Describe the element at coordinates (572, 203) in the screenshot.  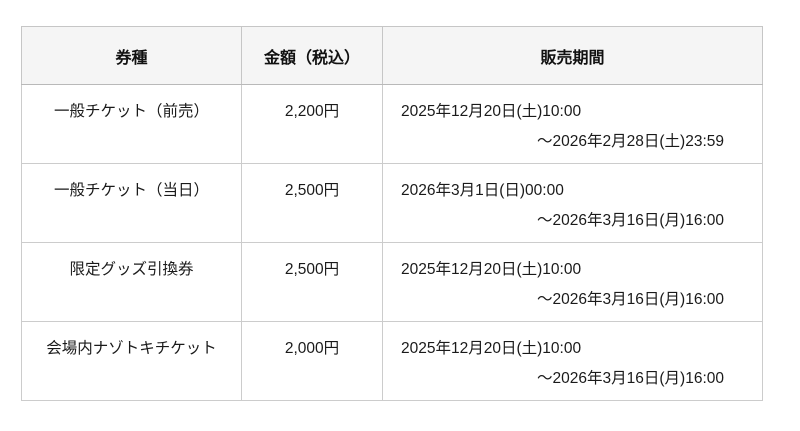
I see `sales-period-cell: 2026年3月1日(日)00:00 ～2026年3月16日(月)16:00` at that location.